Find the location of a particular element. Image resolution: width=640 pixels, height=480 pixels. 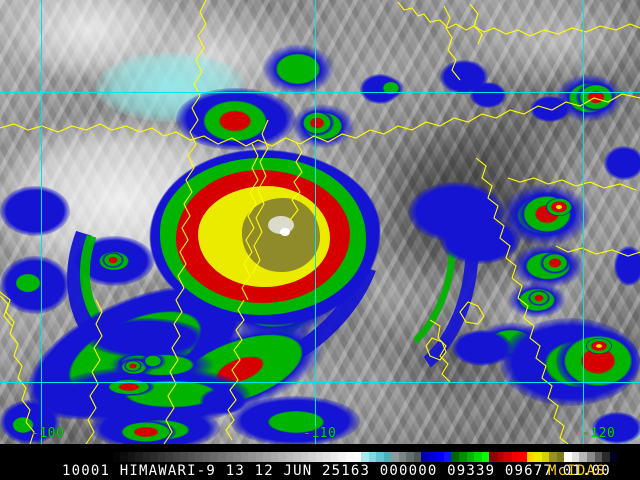

mcidas-brand-label: McIDAS is located at coordinates (577, 471).